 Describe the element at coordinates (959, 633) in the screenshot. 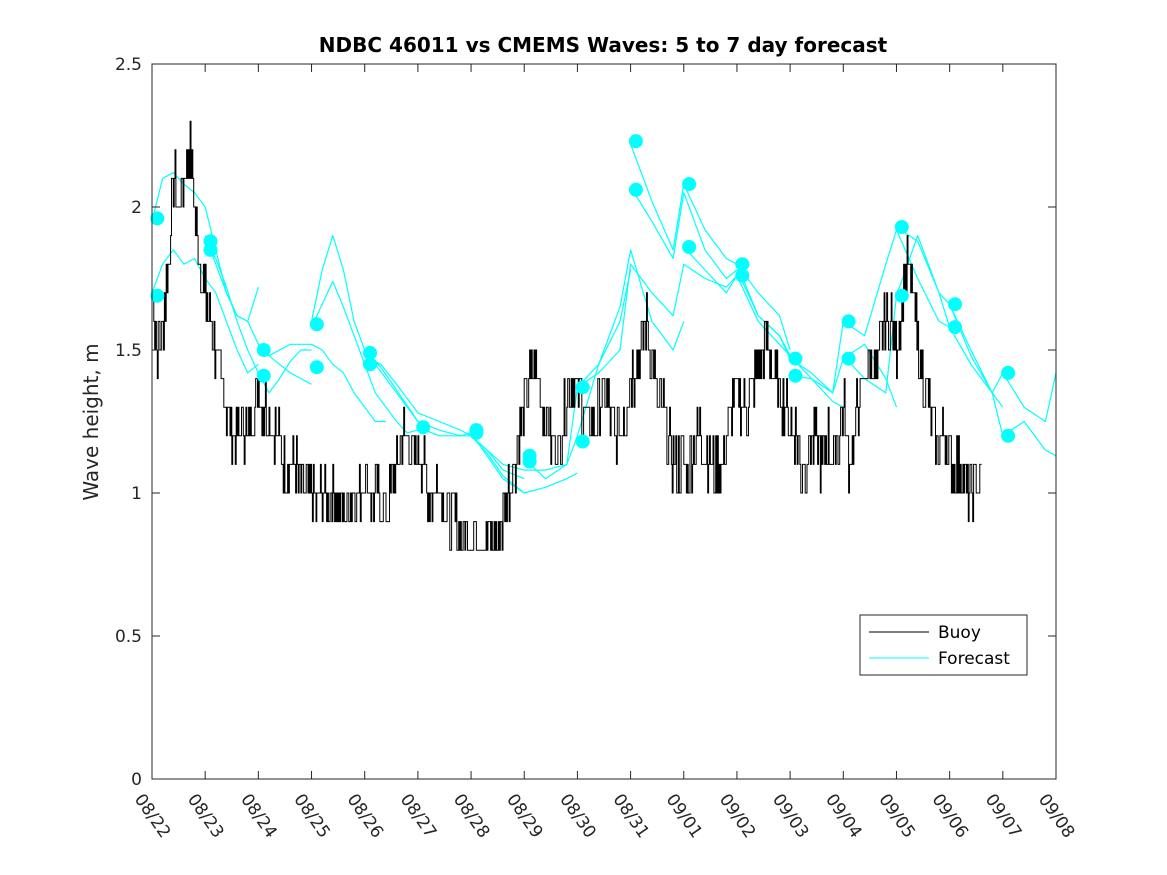

I see `legend-label-buoy: Buoy` at that location.